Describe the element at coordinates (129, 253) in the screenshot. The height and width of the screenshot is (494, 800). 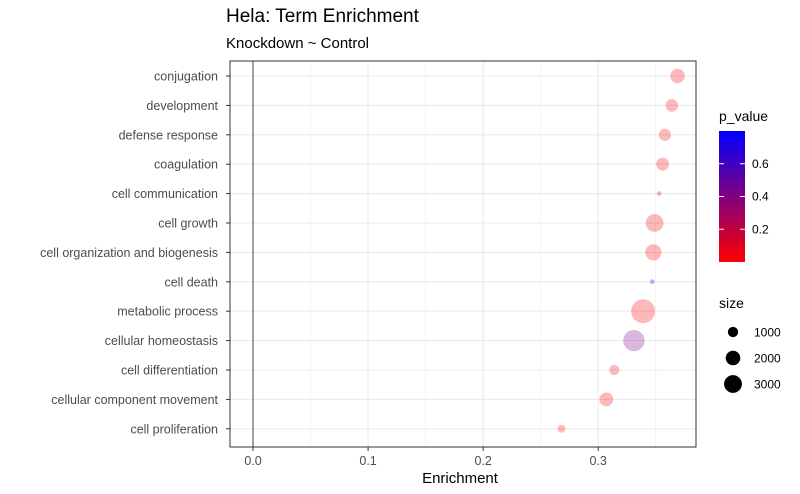
I see `y-tick-label: cell organization and biogenesis` at that location.